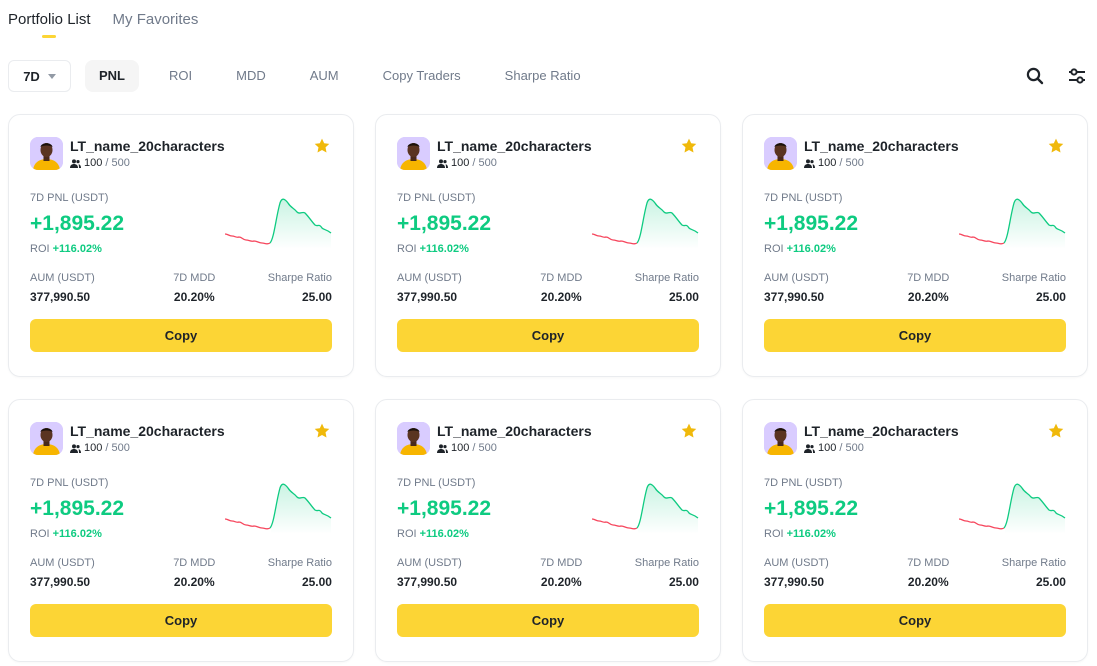 This screenshot has height=666, width=1097. I want to click on sort-tab-roi: ROI, so click(181, 75).